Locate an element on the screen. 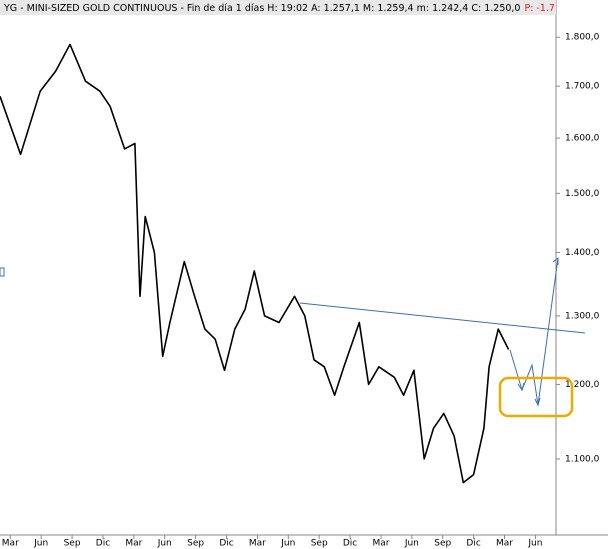  y-tick-label: 1.400,0 is located at coordinates (582, 253).